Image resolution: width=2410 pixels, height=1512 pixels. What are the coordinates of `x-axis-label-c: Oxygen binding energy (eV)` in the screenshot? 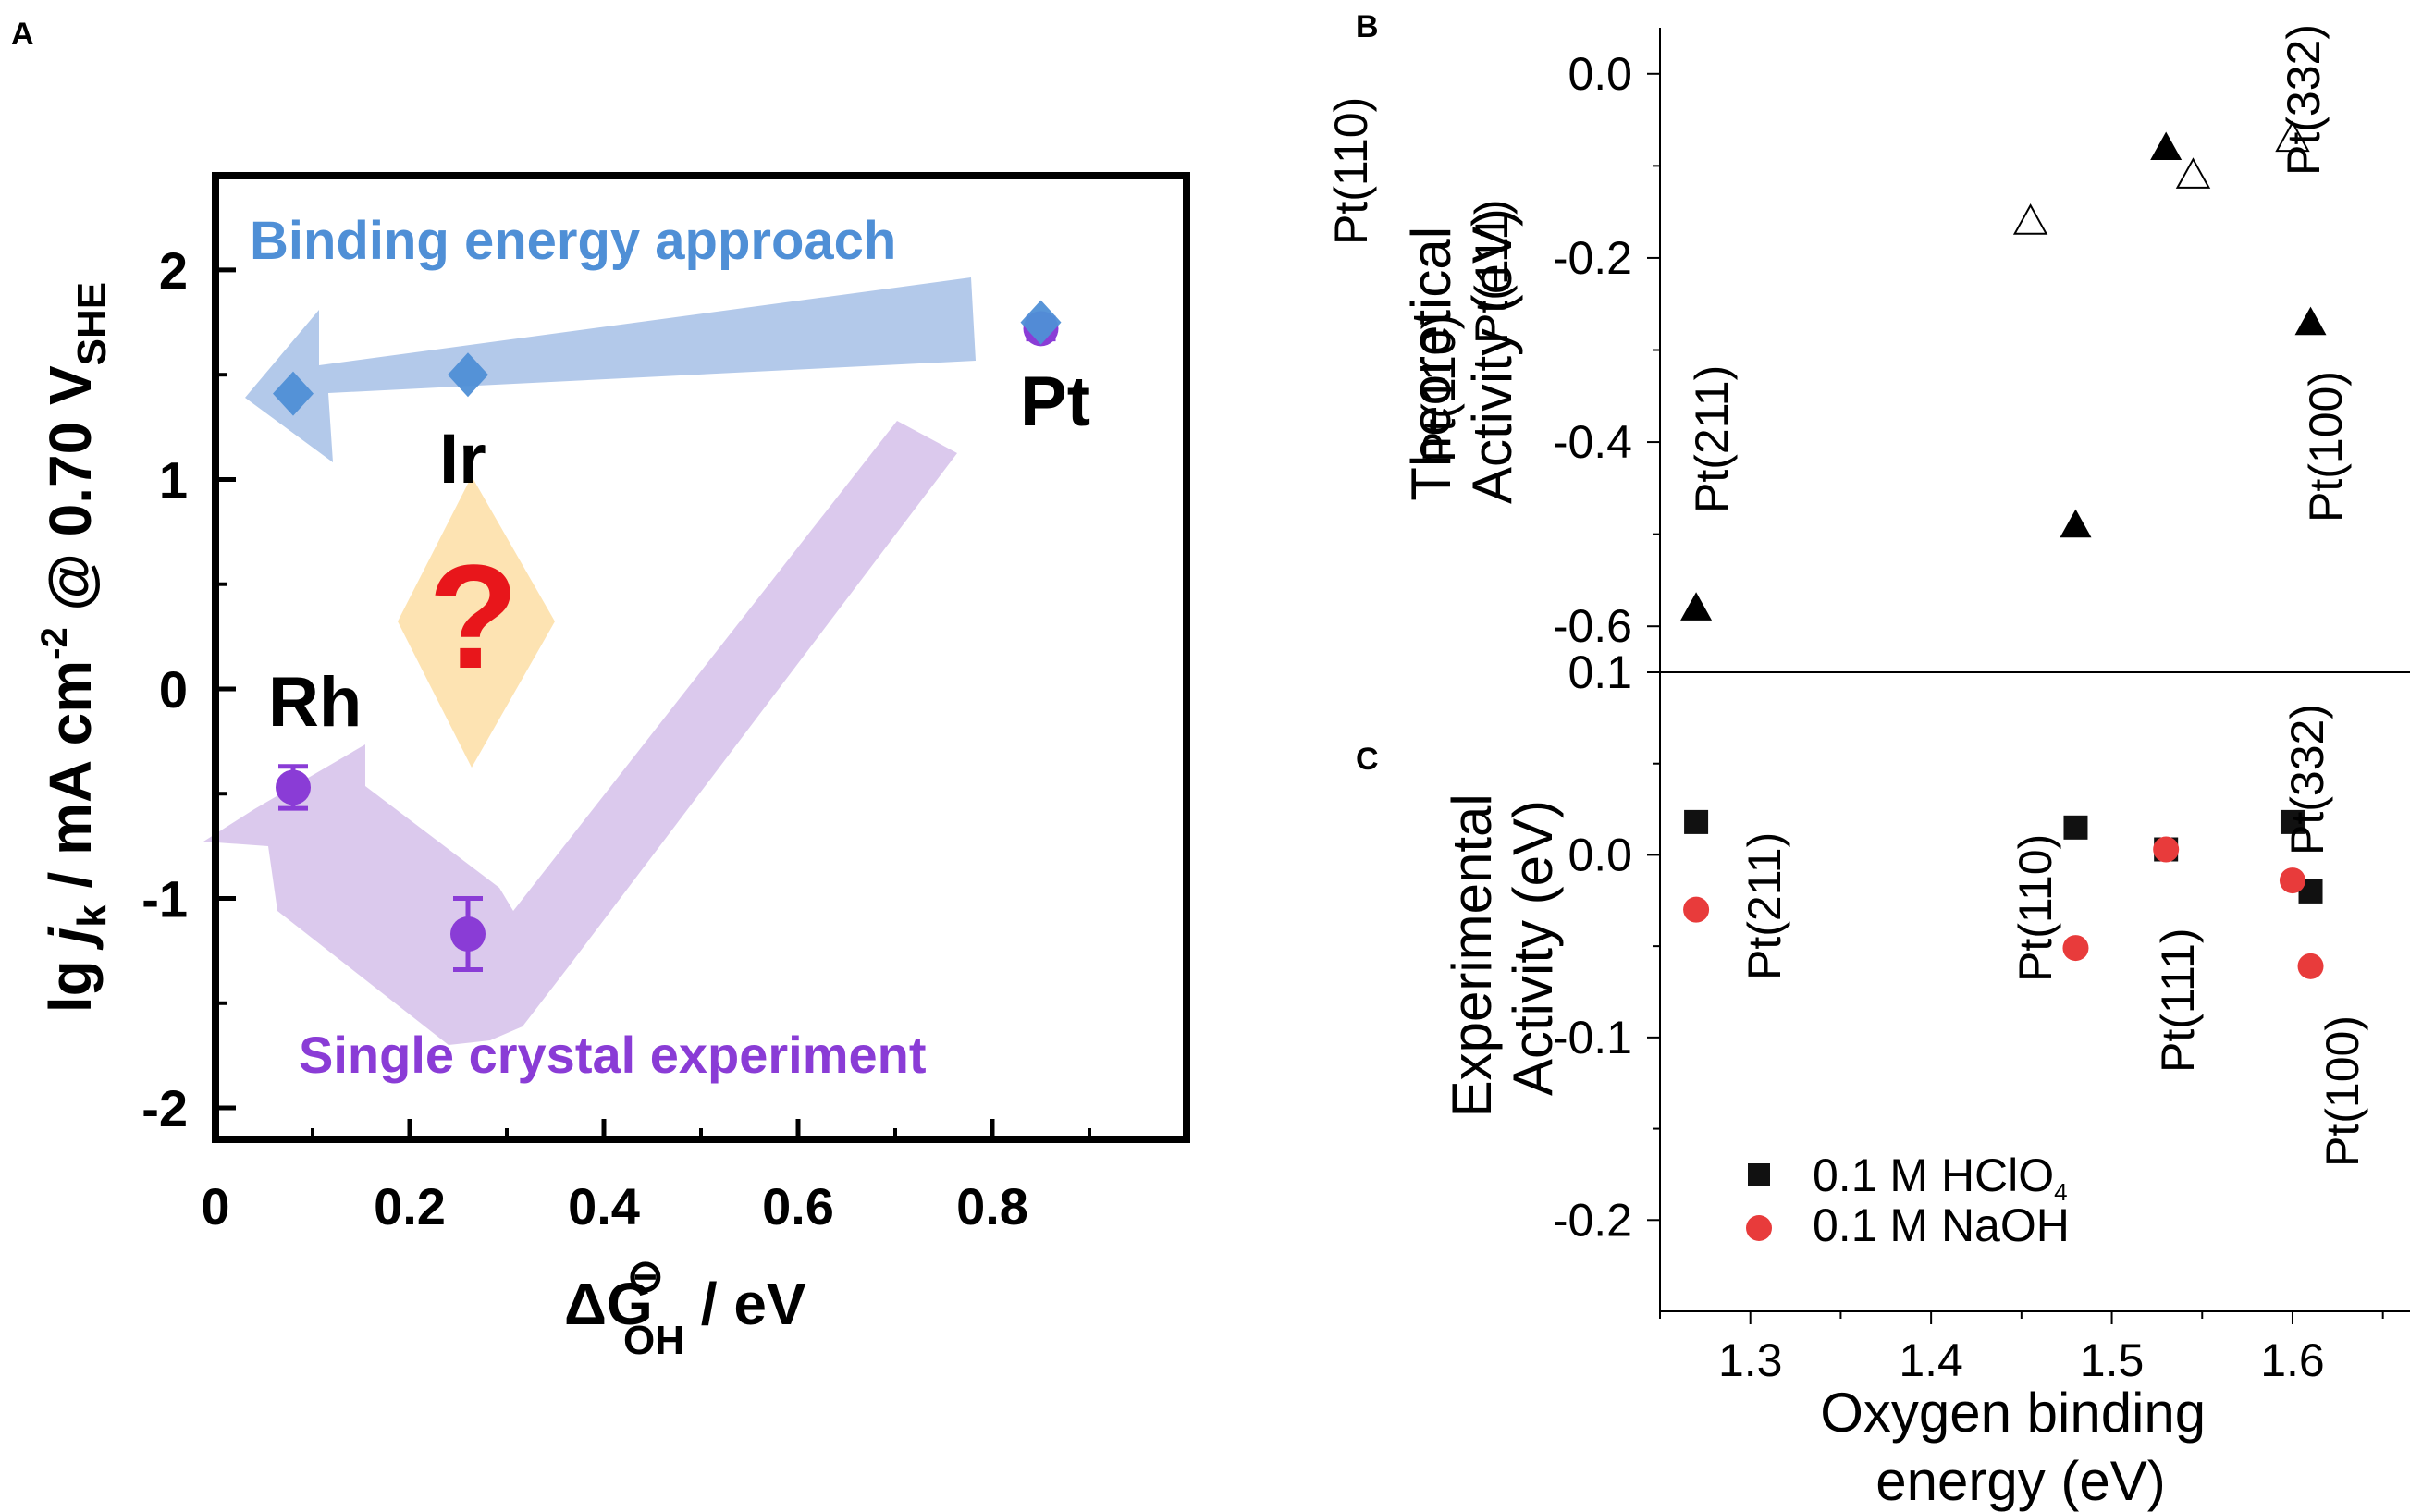 It's located at (2020, 1447).